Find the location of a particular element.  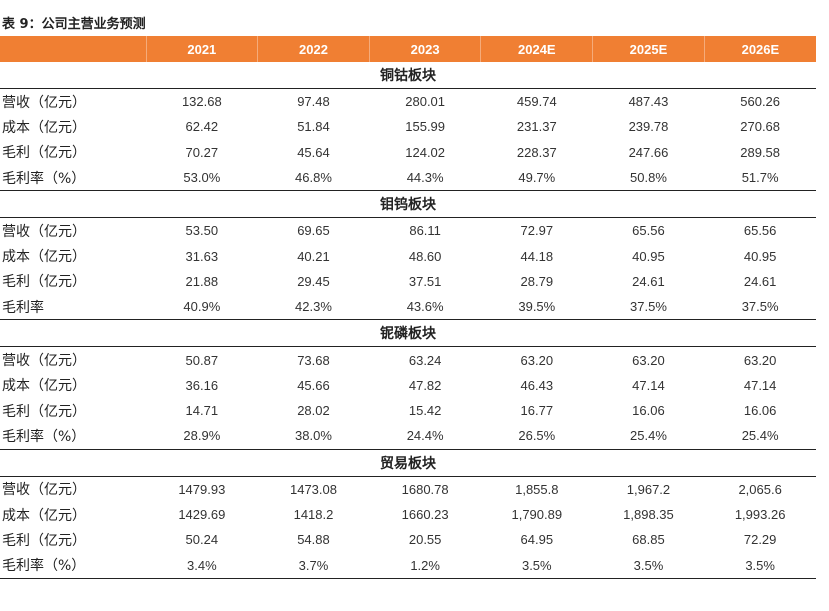

table-row: 毛利（亿元） 21.88 29.45 37.51 28.79 24.61 24.61 is located at coordinates (408, 281).